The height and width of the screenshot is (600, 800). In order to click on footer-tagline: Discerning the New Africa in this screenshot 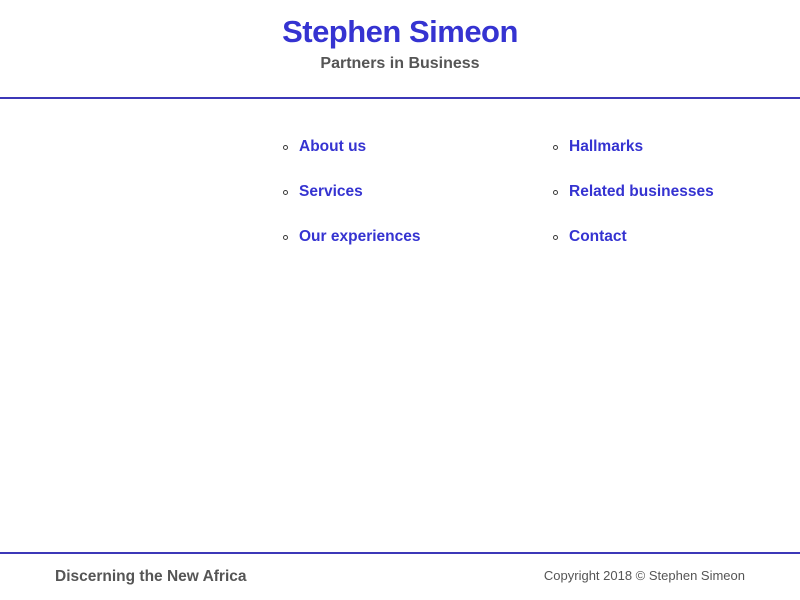, I will do `click(151, 576)`.